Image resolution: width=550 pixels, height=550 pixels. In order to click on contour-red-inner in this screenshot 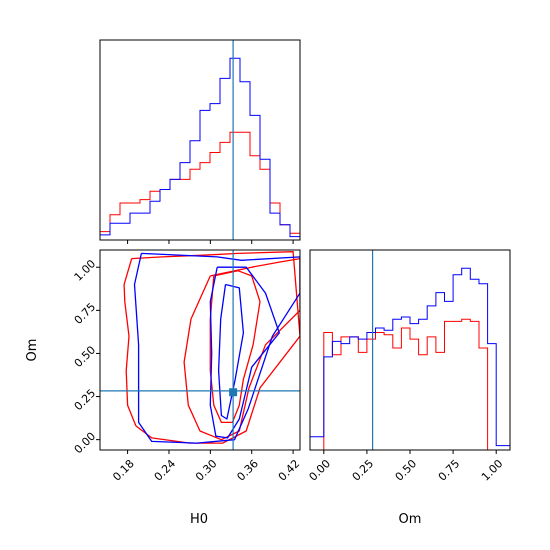, I will do `click(235, 347)`.